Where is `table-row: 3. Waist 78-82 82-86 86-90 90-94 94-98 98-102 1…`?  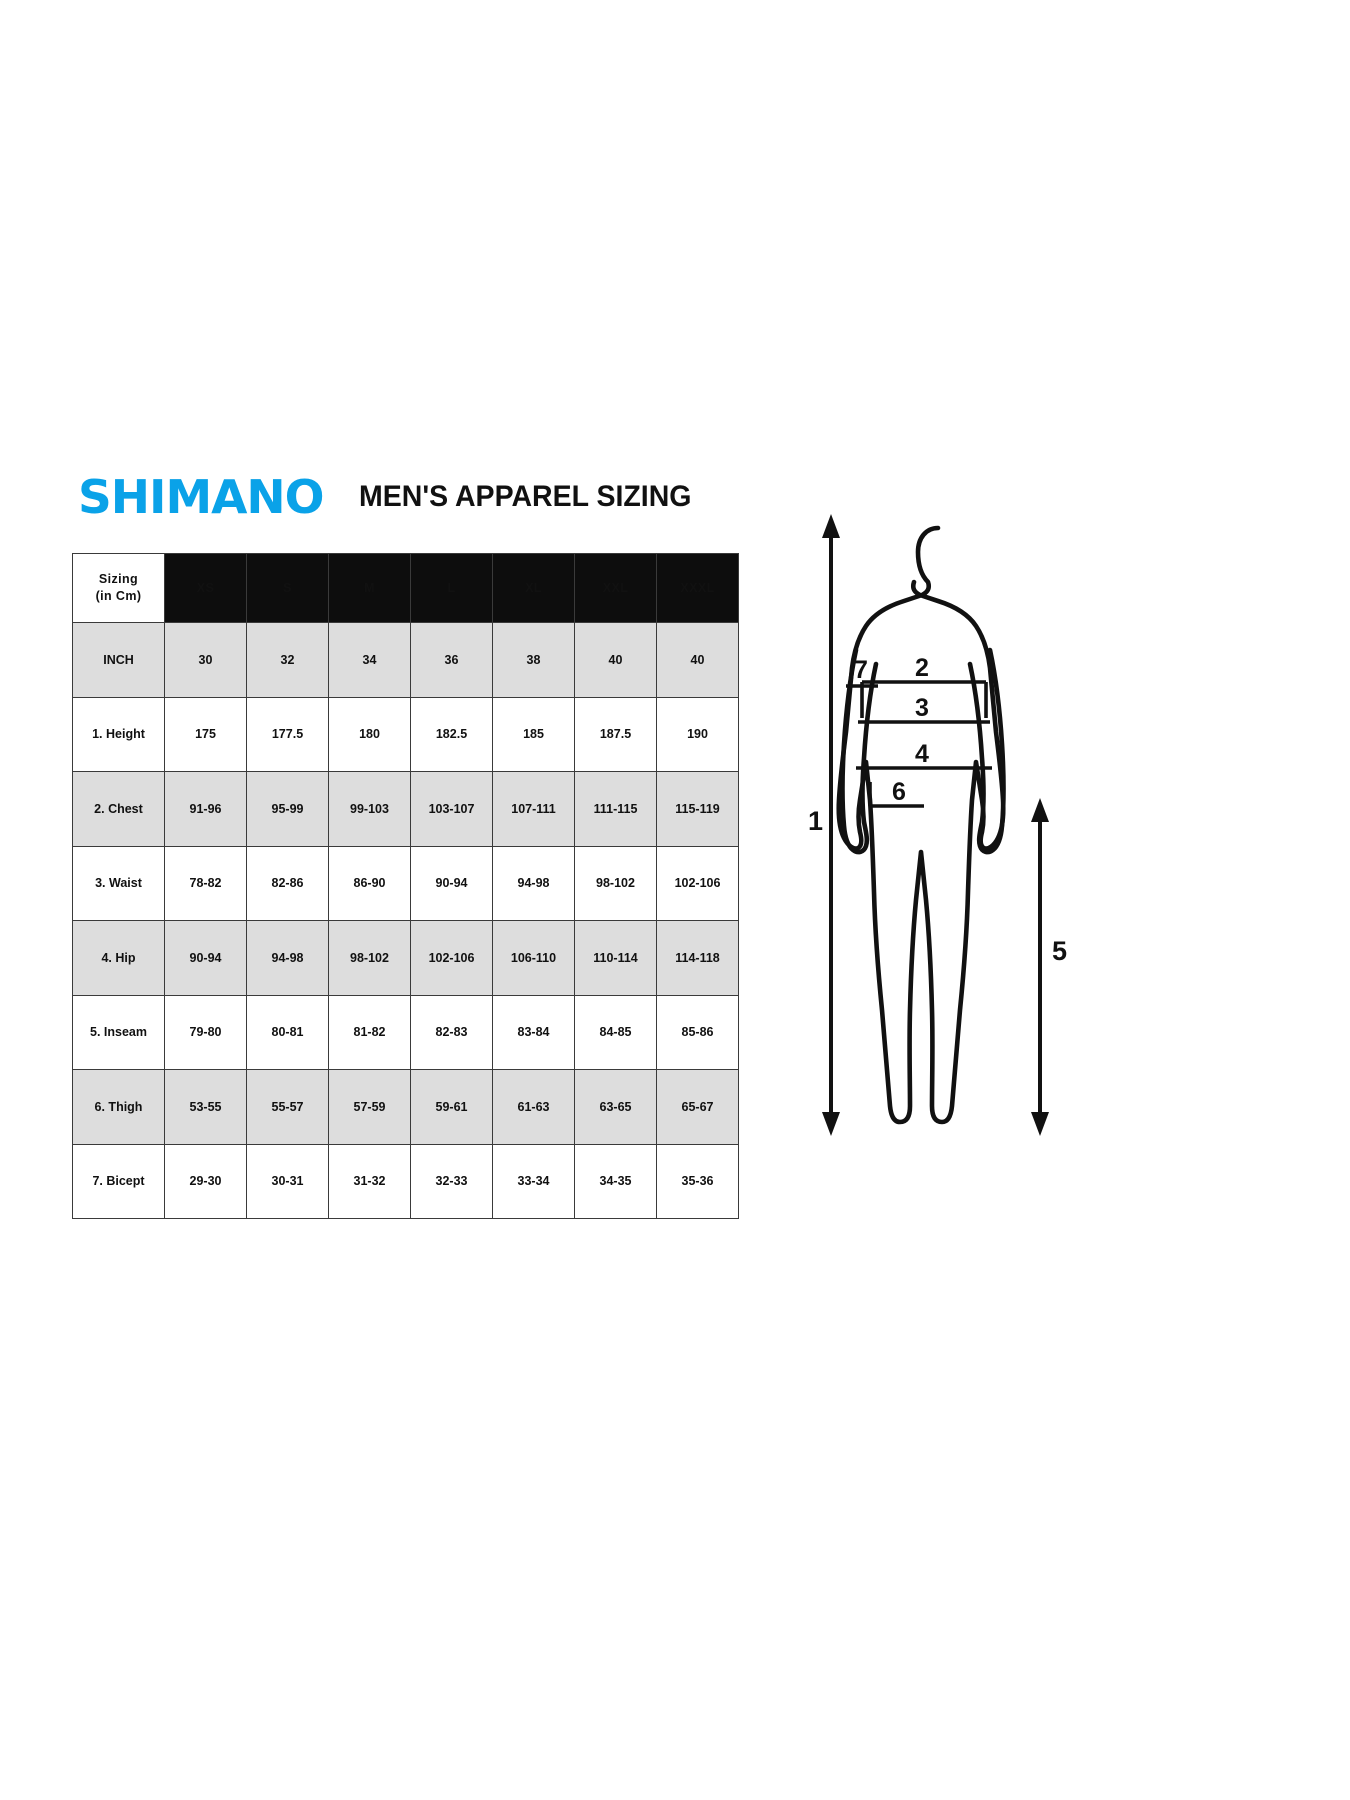 table-row: 3. Waist 78-82 82-86 86-90 90-94 94-98 98-102 1… is located at coordinates (405, 883).